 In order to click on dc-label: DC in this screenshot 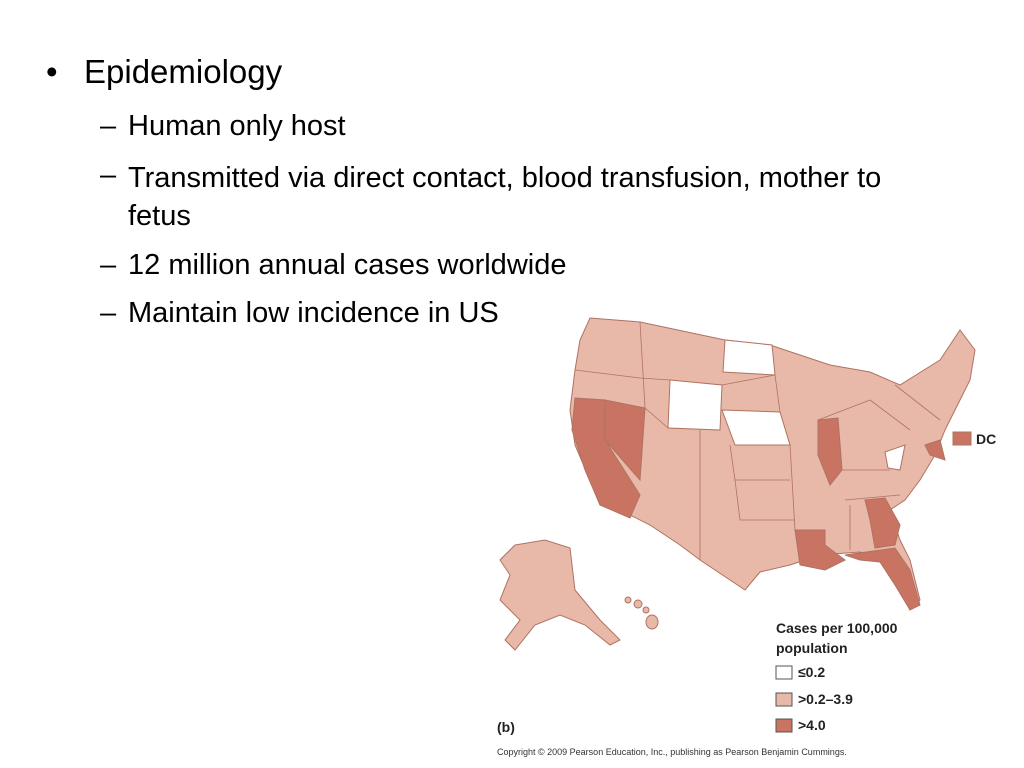, I will do `click(986, 439)`.